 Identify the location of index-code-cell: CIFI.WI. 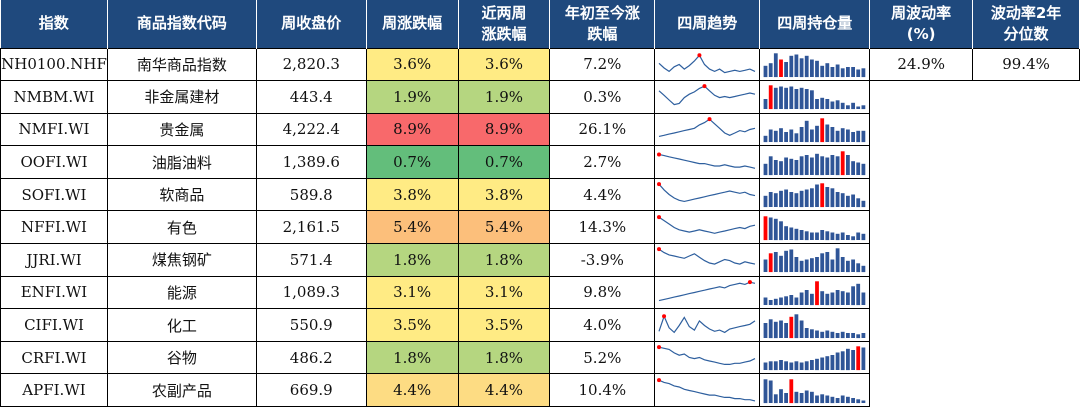
(54, 325).